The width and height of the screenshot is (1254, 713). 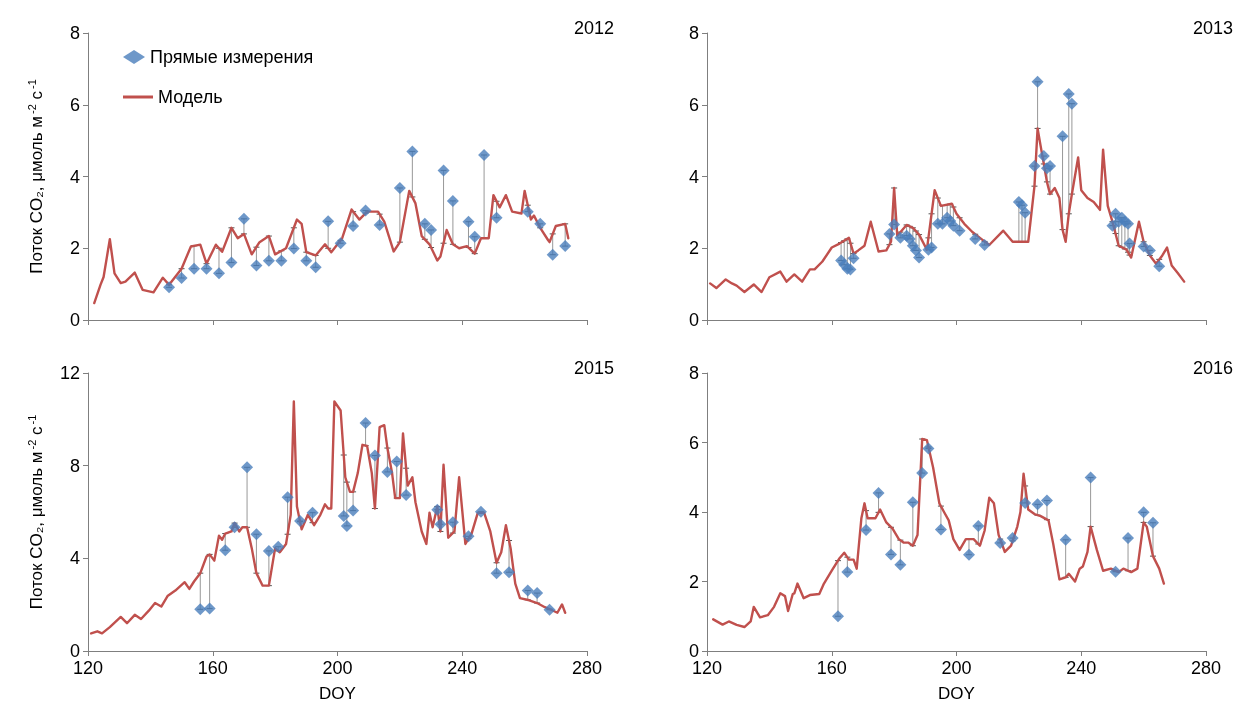 What do you see at coordinates (956, 668) in the screenshot?
I see `x-tick-label: 200` at bounding box center [956, 668].